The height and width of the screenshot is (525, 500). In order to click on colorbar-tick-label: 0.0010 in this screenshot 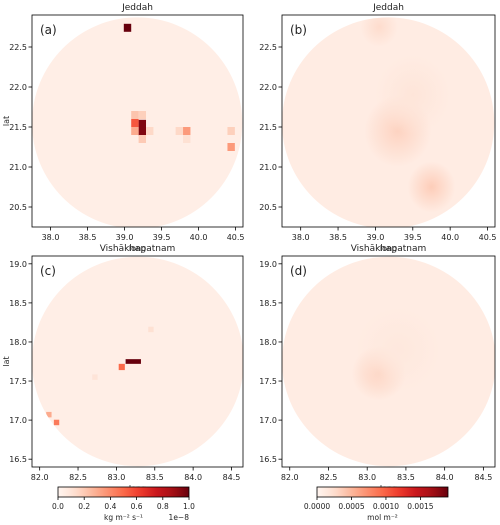, I will do `click(386, 506)`.